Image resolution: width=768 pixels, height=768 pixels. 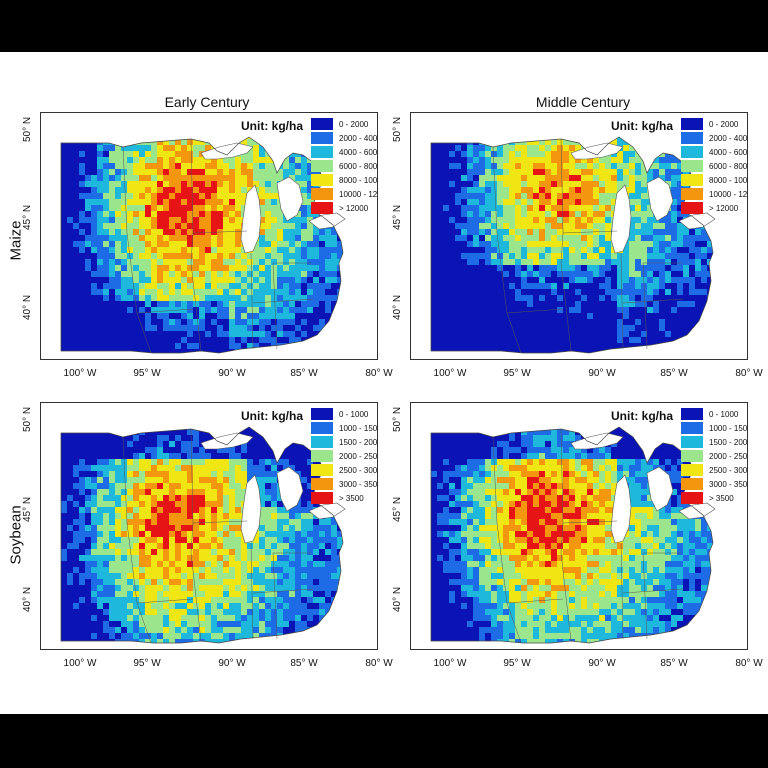 I want to click on legend-item: > 3500, so click(x=344, y=498).